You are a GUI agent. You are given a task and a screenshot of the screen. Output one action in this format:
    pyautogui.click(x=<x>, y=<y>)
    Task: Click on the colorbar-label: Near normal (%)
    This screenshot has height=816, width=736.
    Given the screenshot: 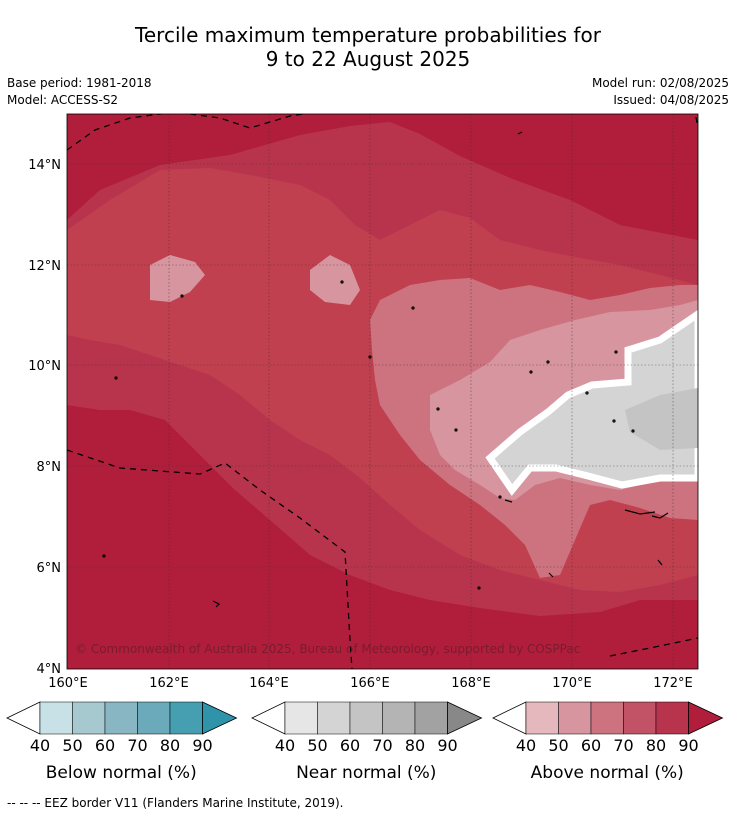 What is the action you would take?
    pyautogui.click(x=366, y=773)
    